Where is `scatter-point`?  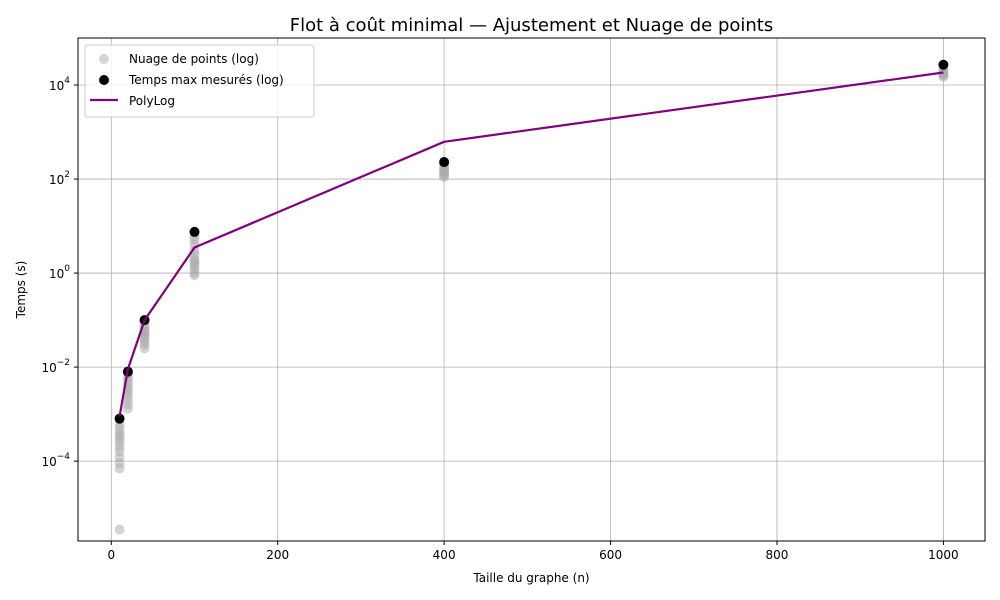
scatter-point is located at coordinates (119, 529).